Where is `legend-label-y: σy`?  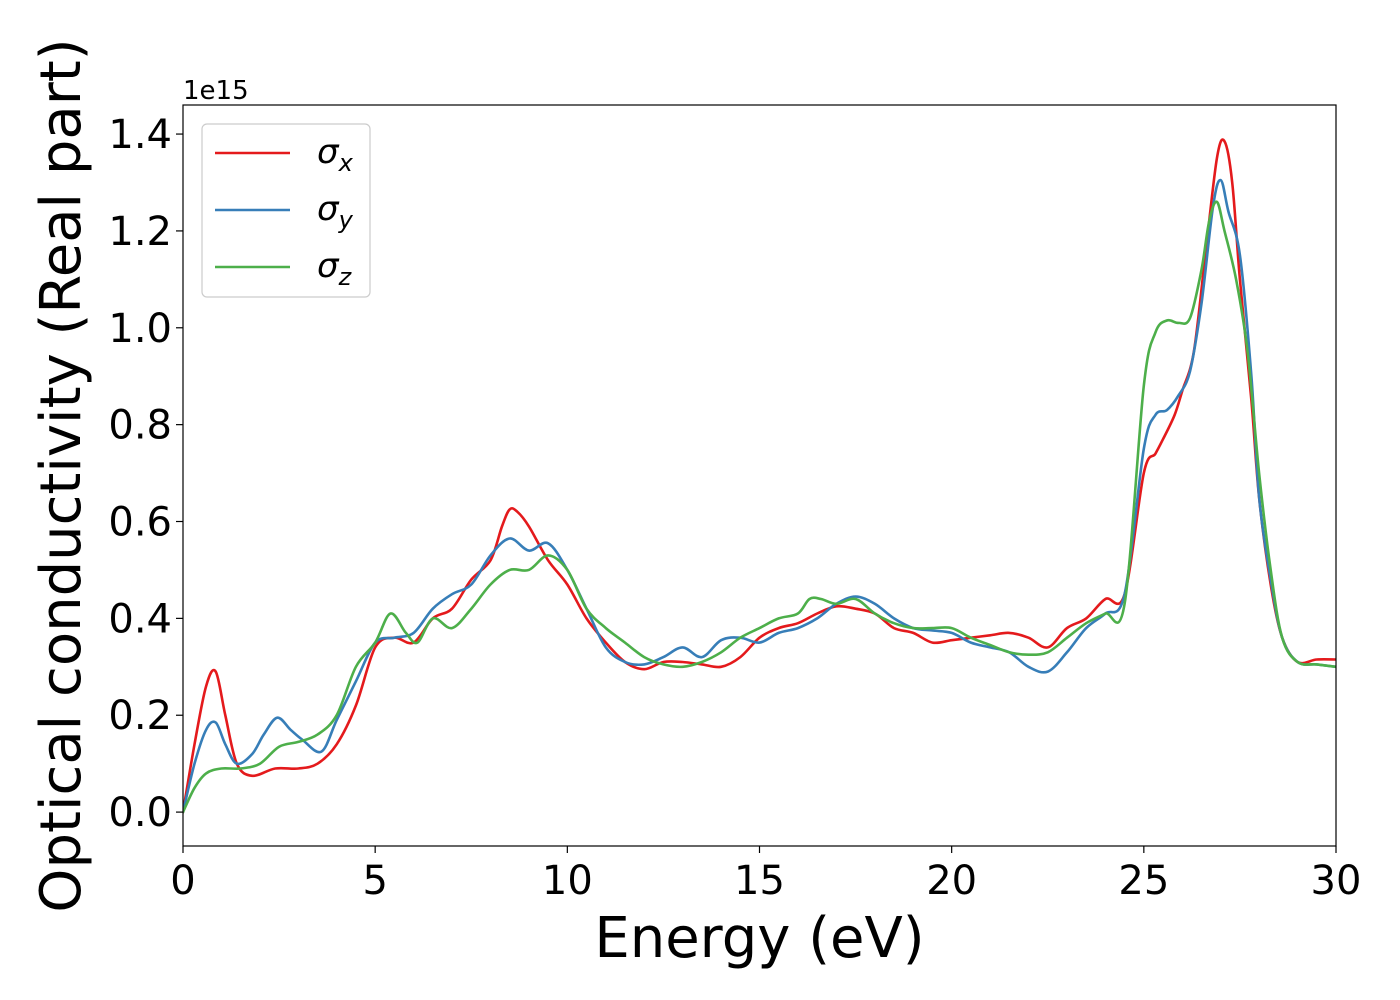 legend-label-y: σy is located at coordinates (335, 211).